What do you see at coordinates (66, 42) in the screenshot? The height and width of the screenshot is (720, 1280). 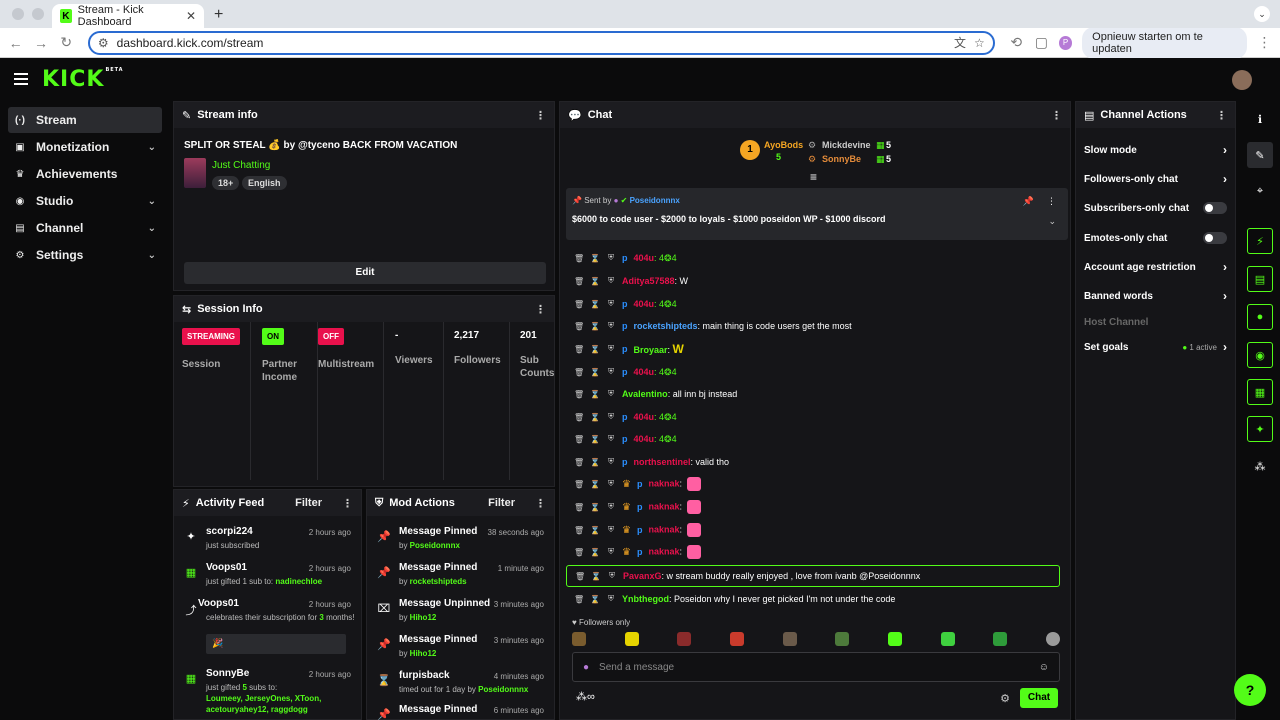 I see `reload-icon: ↻` at bounding box center [66, 42].